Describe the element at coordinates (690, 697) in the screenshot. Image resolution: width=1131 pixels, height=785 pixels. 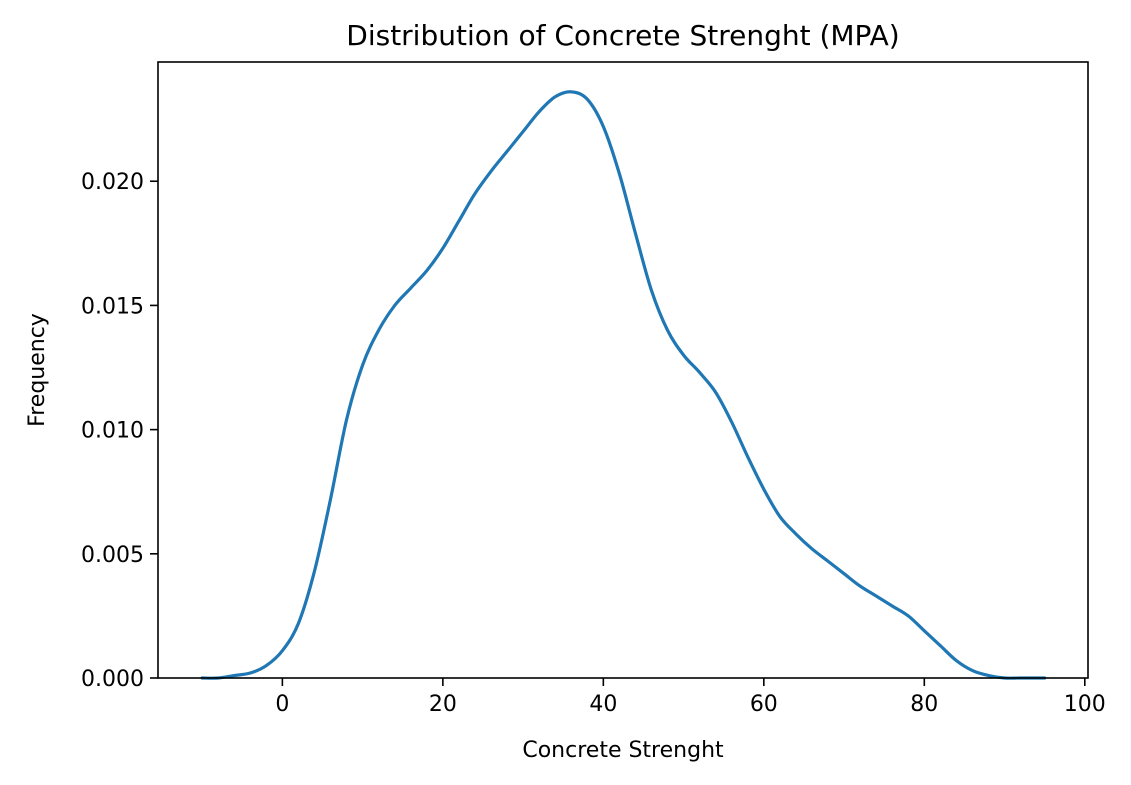
I see `x-axis: 0 20 40 60 80 100` at that location.